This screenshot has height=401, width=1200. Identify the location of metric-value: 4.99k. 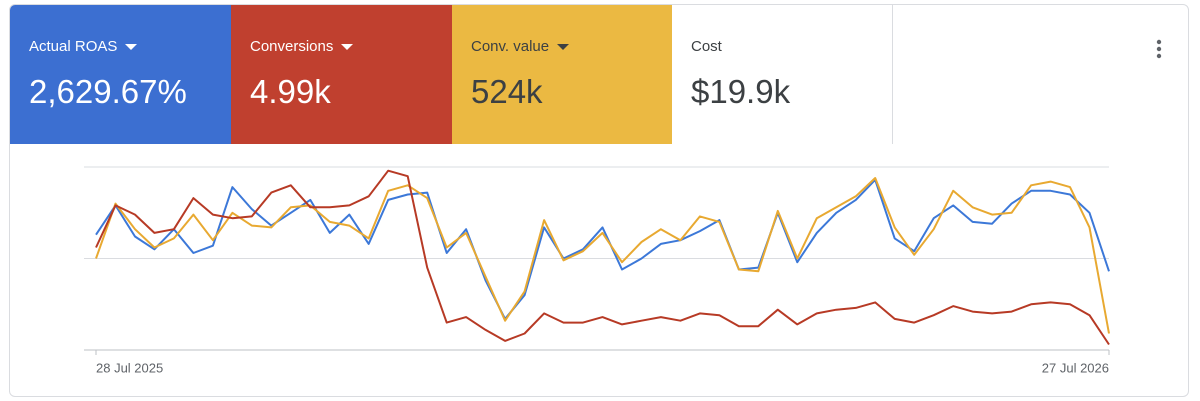
(290, 91).